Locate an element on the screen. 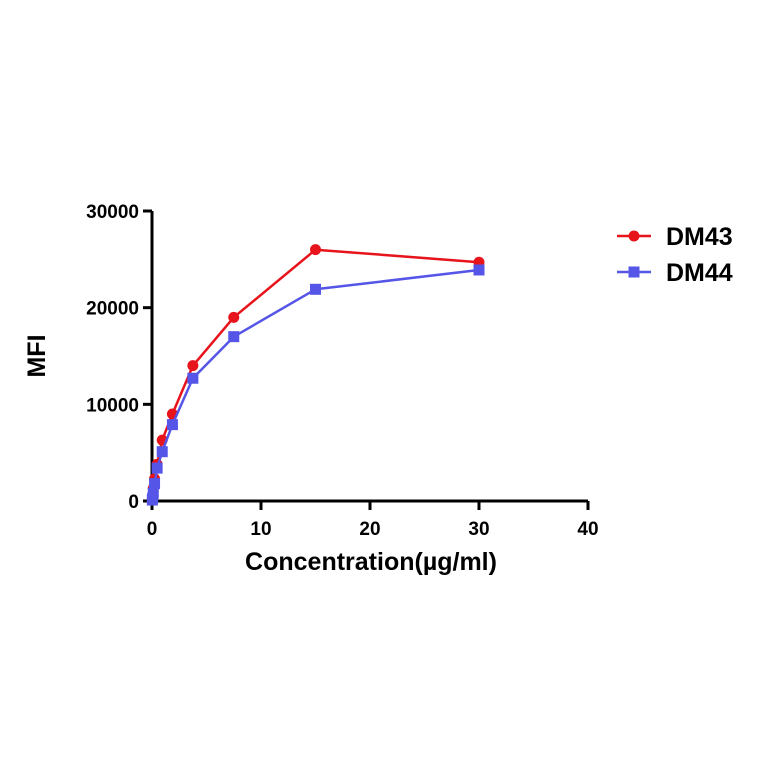 The width and height of the screenshot is (764, 764). legend-label-dm43: DM43 is located at coordinates (699, 237).